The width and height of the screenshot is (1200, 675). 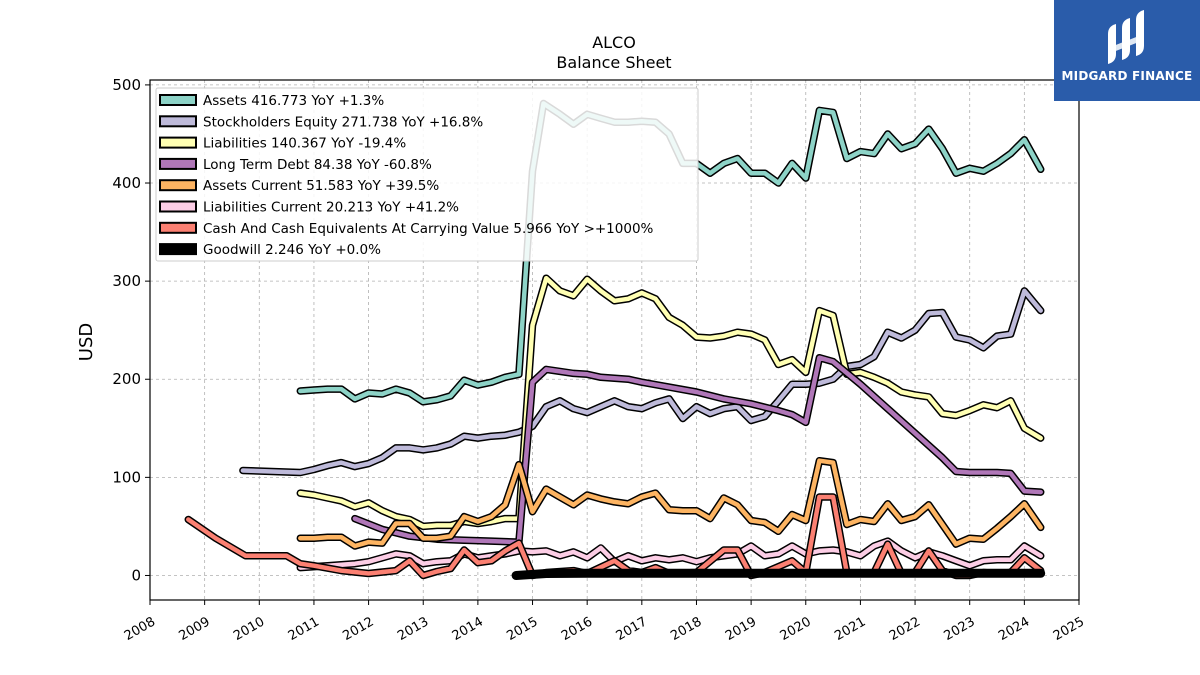 What do you see at coordinates (632, 629) in the screenshot?
I see `x-tick-label: 2017` at bounding box center [632, 629].